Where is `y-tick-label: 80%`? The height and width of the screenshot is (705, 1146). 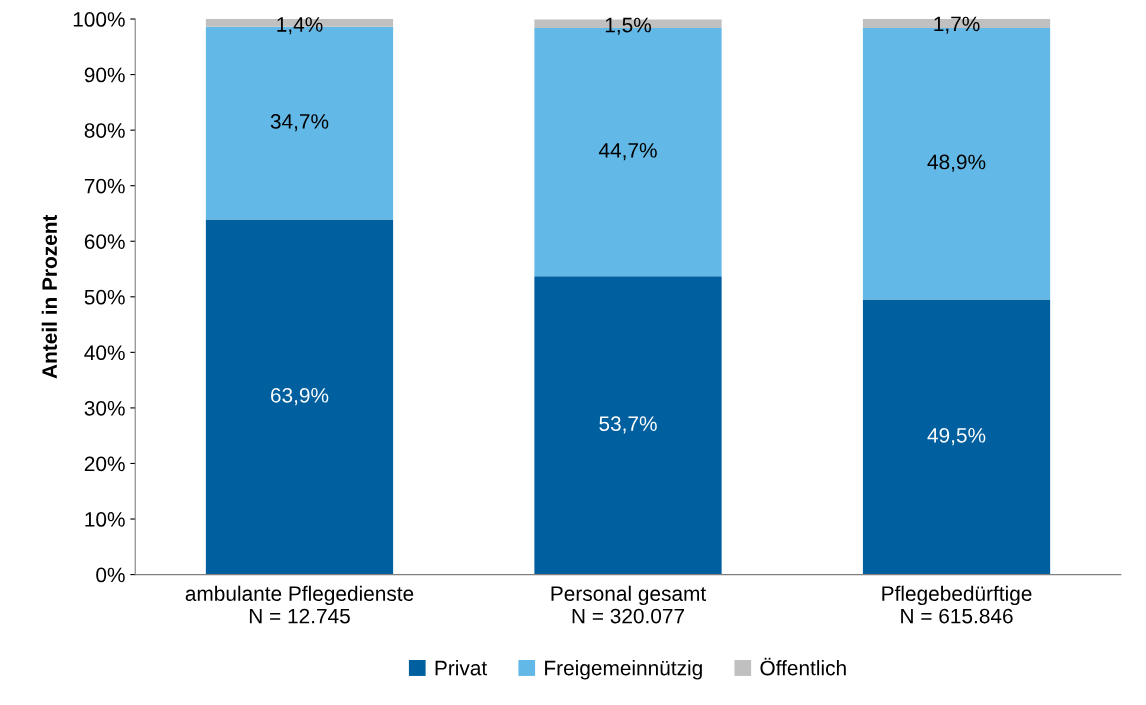 y-tick-label: 80% is located at coordinates (104, 130).